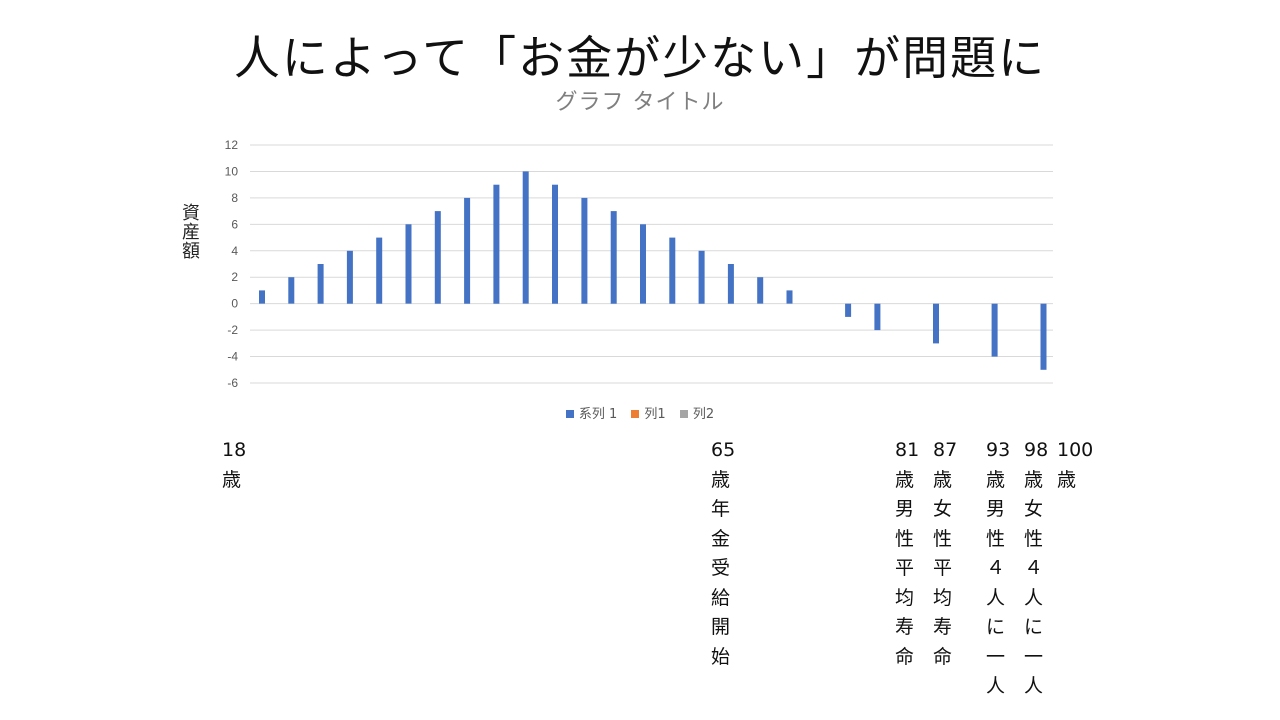  Describe the element at coordinates (945, 553) in the screenshot. I see `age-note-87: 87 歳 女 性 平 均 寿 命` at that location.